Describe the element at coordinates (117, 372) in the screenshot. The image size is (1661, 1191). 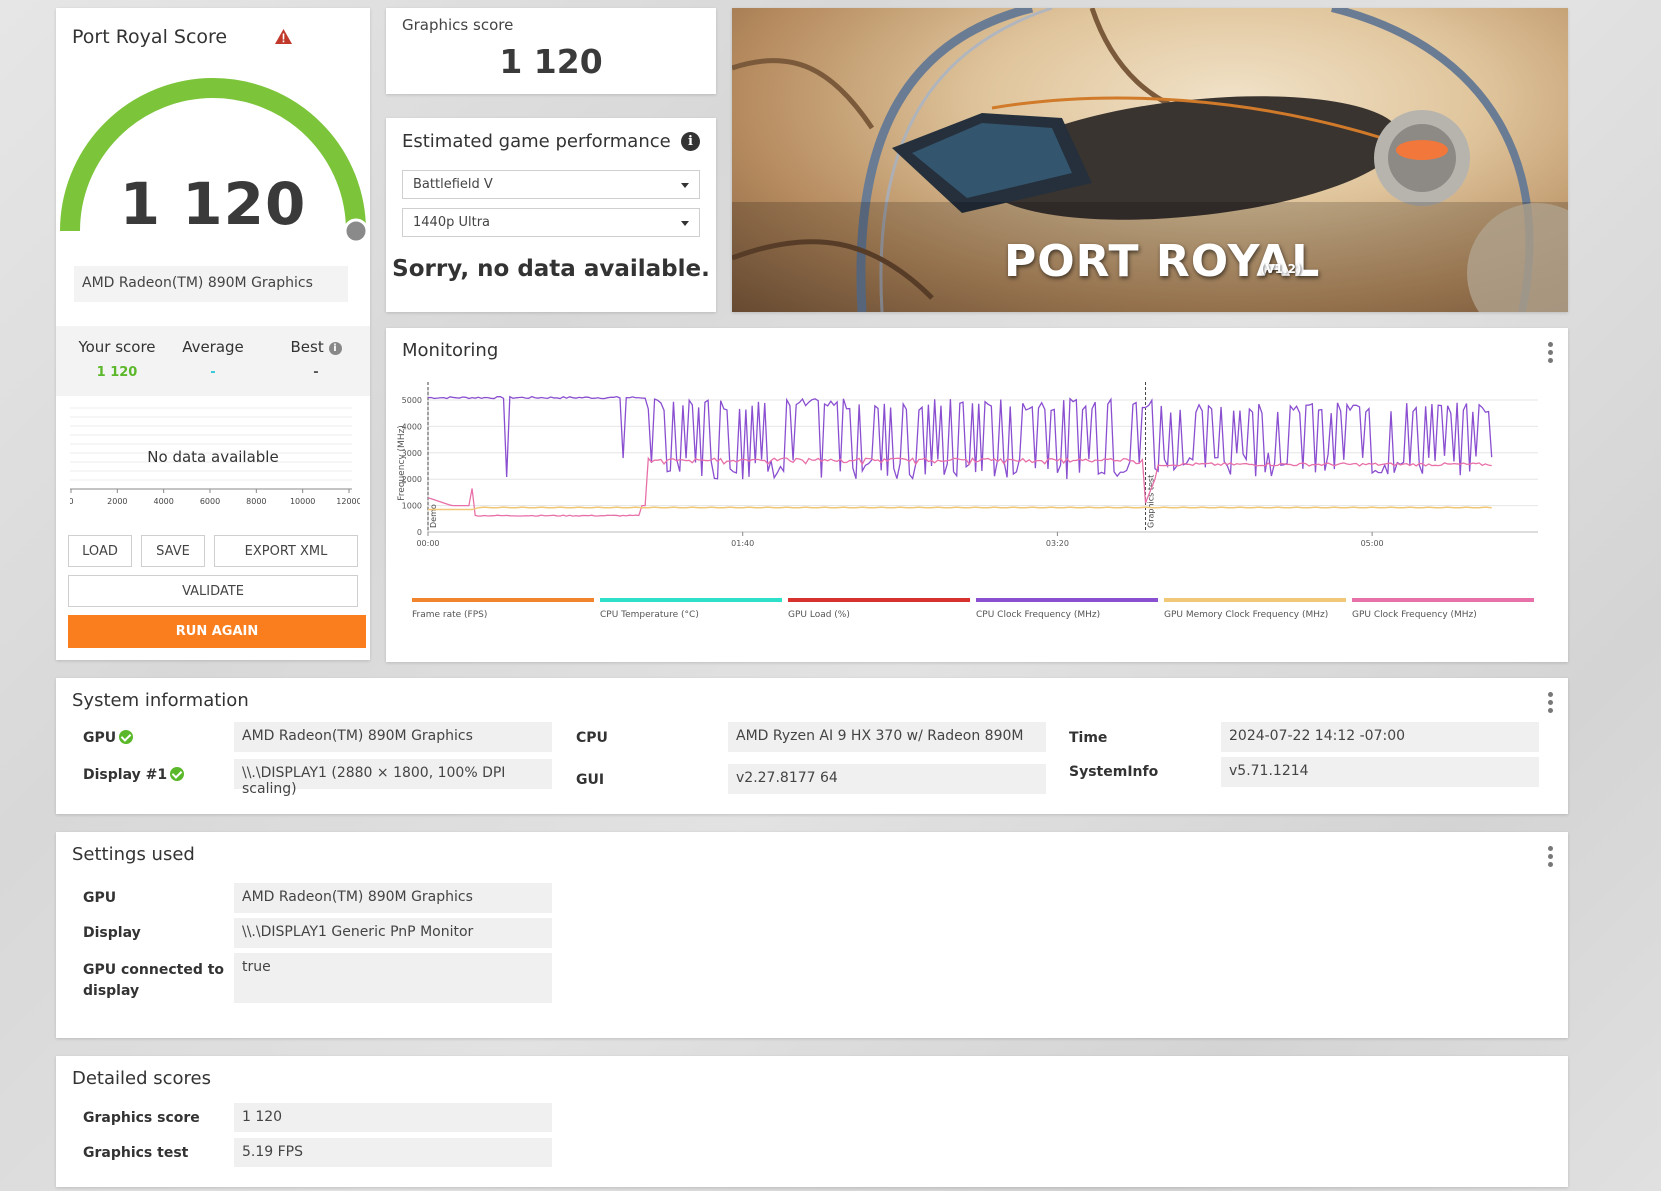
I see `your-score-value: 1 120` at that location.